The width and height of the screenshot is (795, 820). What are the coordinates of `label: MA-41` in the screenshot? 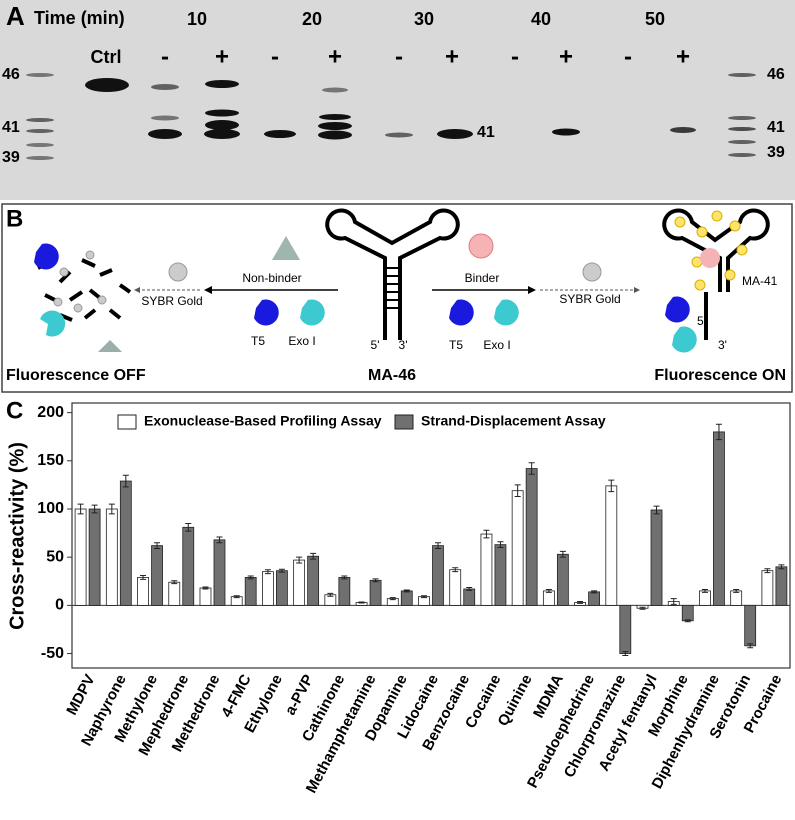 It's located at (760, 281).